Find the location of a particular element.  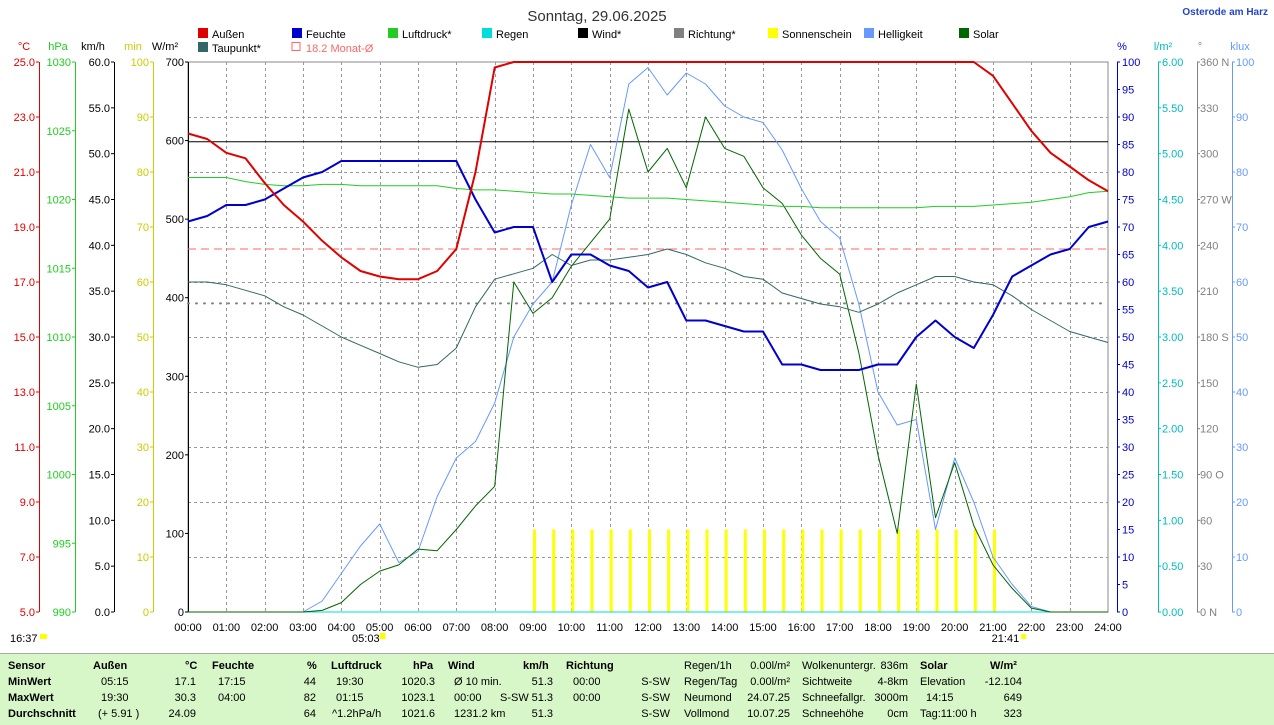

legend-label: Wind* is located at coordinates (607, 35).